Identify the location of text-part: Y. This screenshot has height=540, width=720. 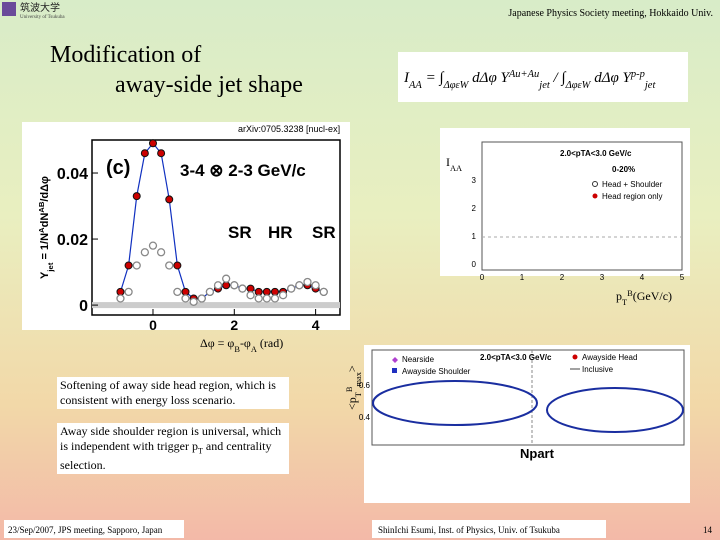
(45, 275).